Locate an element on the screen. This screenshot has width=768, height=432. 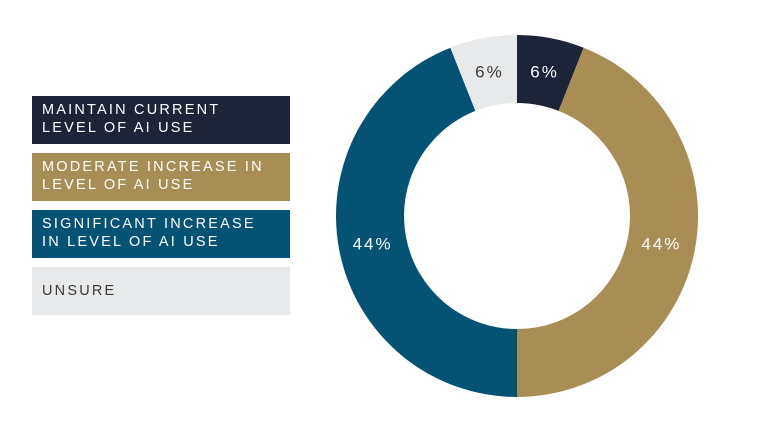
legend-label-line: SIGNIFICANT INCREASE is located at coordinates (149, 224).